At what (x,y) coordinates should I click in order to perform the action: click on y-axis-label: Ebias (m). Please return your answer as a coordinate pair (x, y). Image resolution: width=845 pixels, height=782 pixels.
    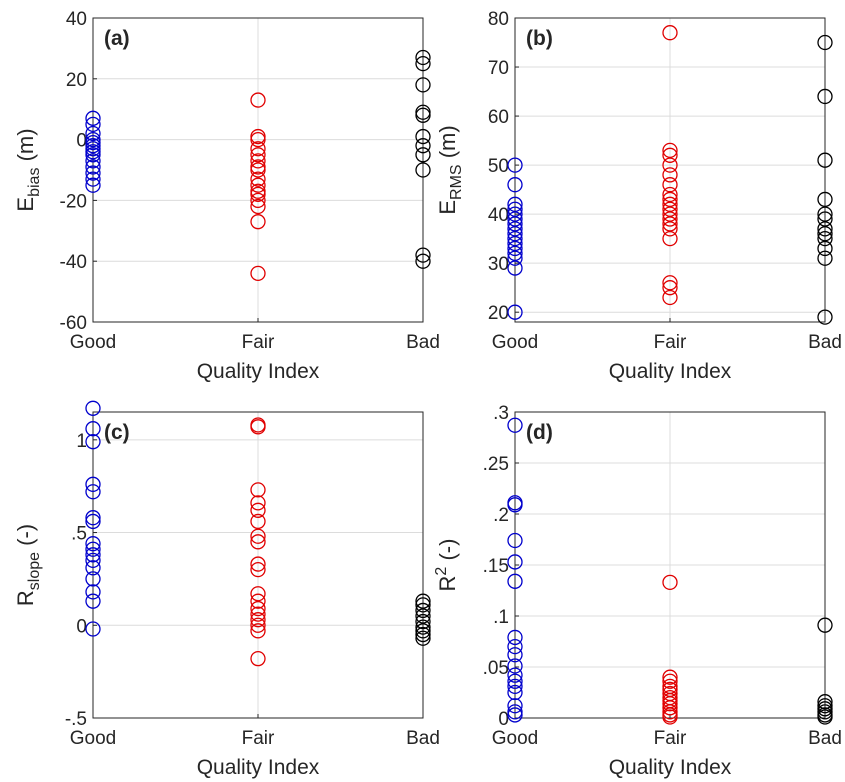
    Looking at the image, I should click on (28, 169).